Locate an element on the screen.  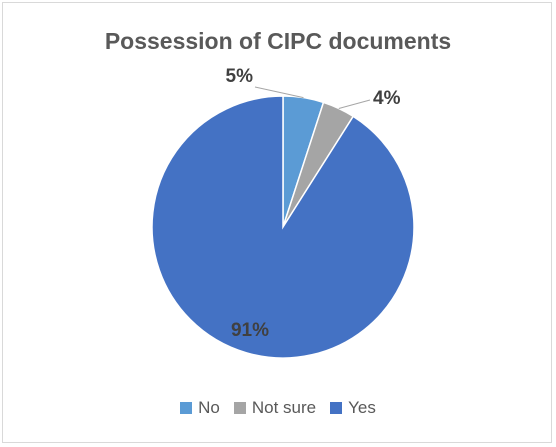
data-label-not-sure: 4% is located at coordinates (387, 98).